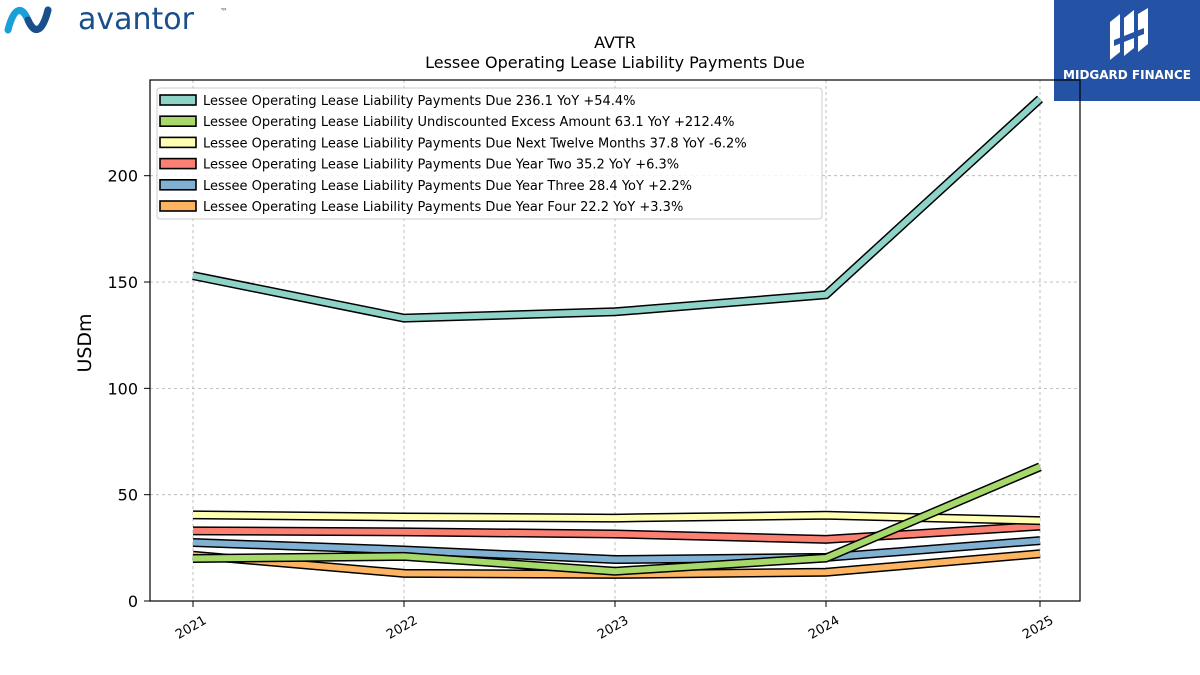 The height and width of the screenshot is (675, 1200). Describe the element at coordinates (122, 176) in the screenshot. I see `y-tick-label: 200` at that location.